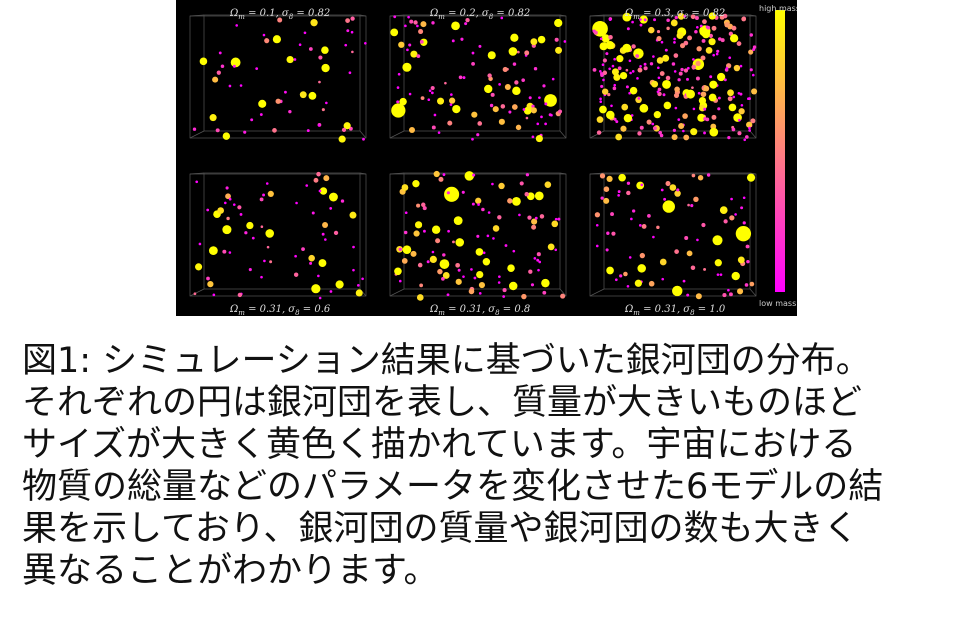 The height and width of the screenshot is (638, 972). Describe the element at coordinates (674, 14) in the screenshot. I see `panel-label: Ωm = 0.3, σ8 = 0.82` at that location.